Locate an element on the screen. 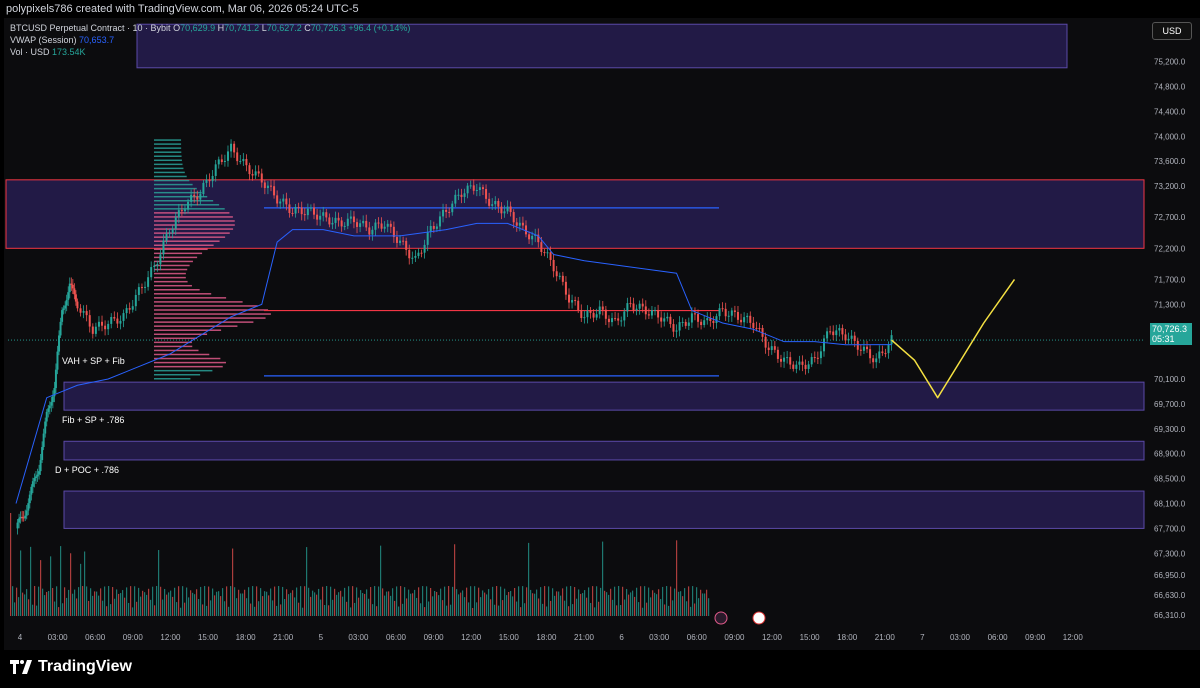  vwap-row: VWAP (Session) 70,653.7 is located at coordinates (210, 40).